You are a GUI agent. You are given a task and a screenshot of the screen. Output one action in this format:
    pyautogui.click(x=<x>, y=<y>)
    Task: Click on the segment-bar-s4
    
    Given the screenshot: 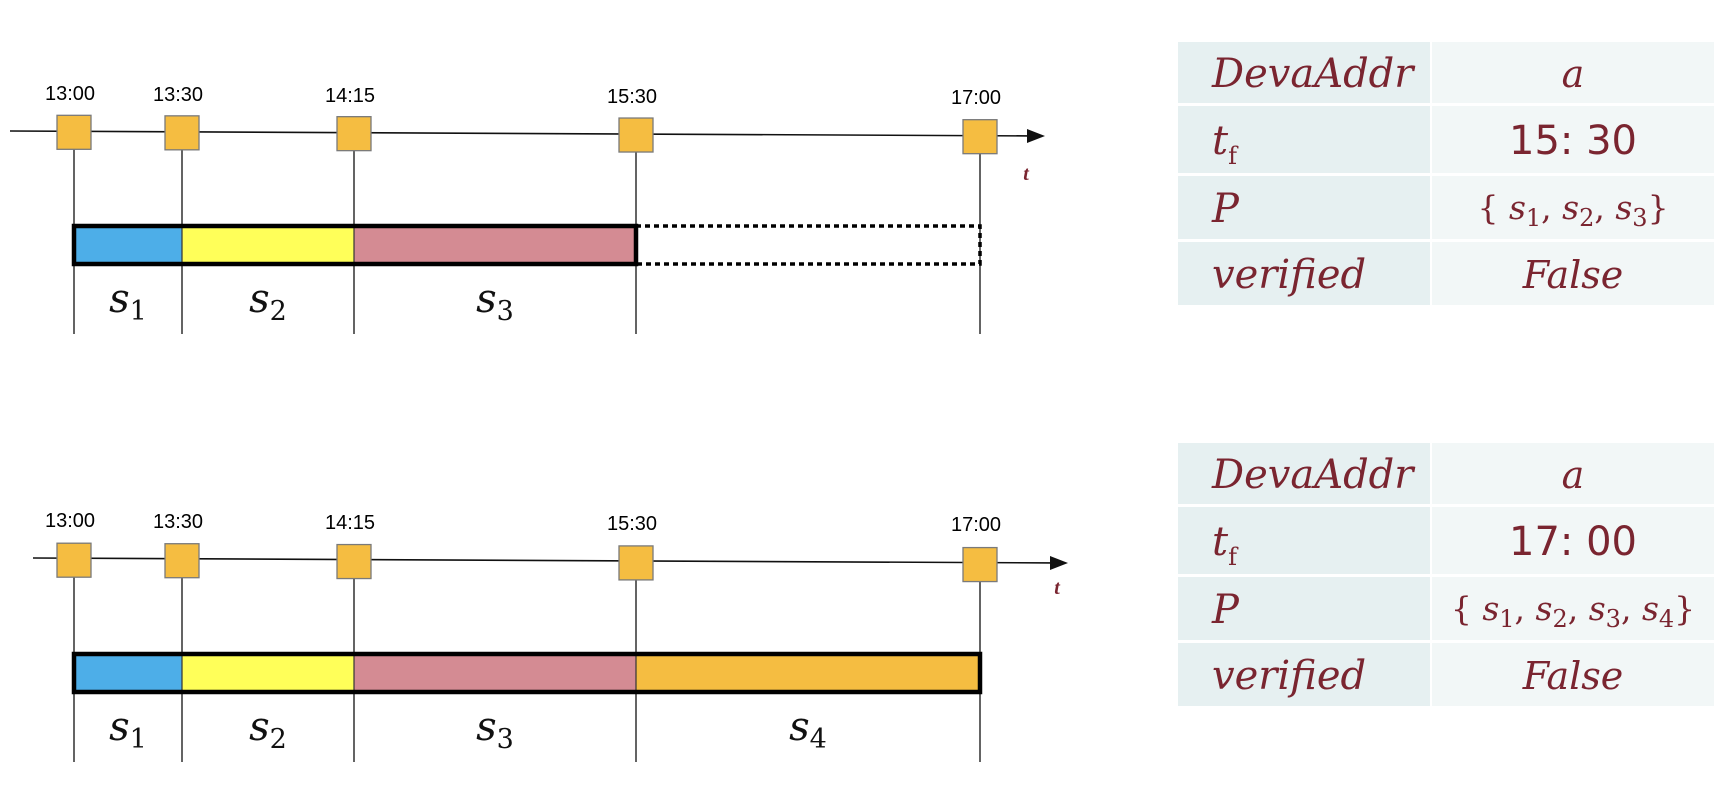 What is the action you would take?
    pyautogui.click(x=808, y=673)
    